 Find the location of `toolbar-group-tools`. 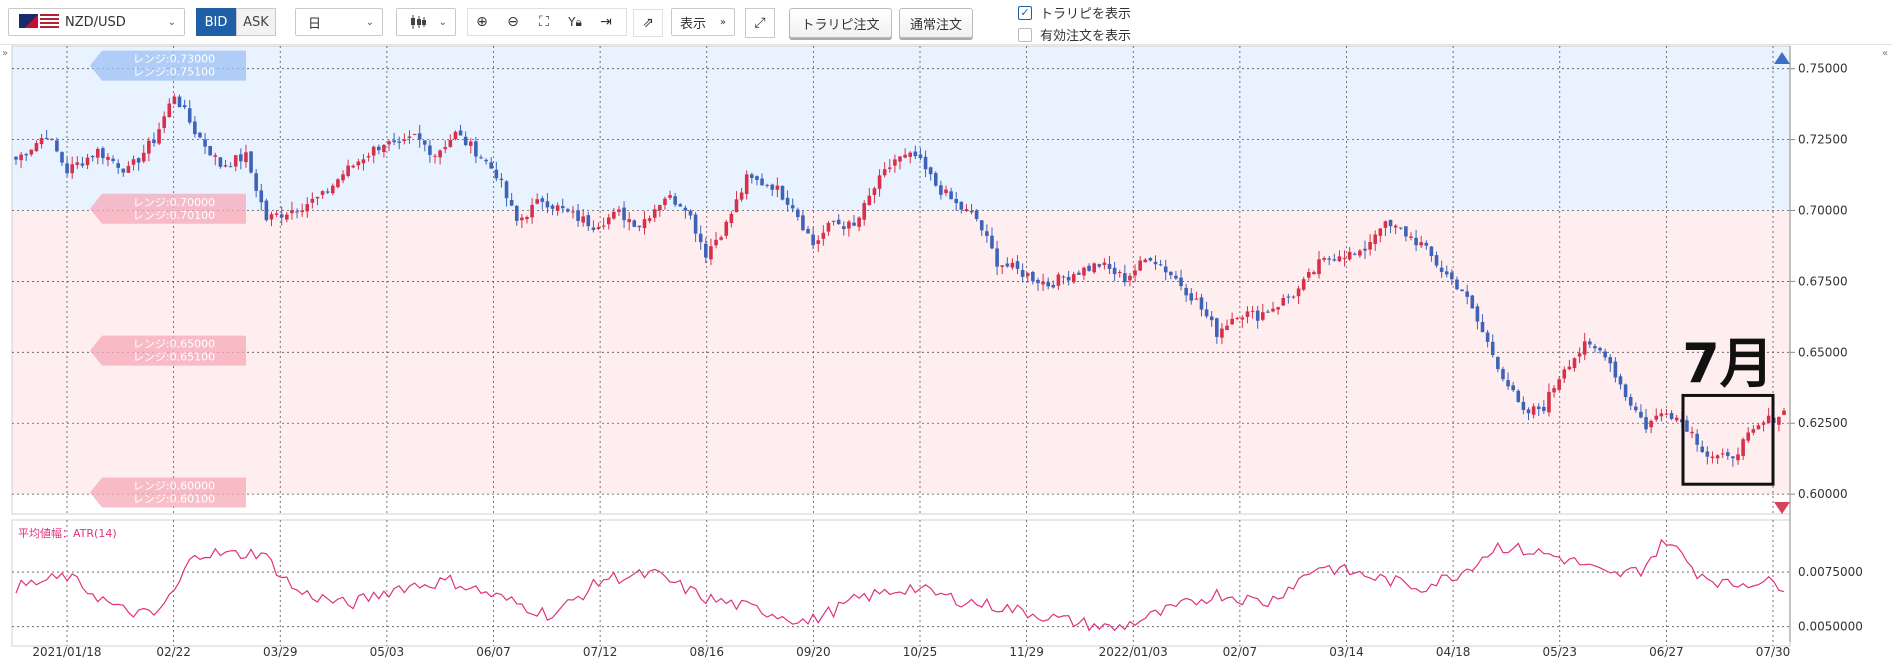

toolbar-group-tools is located at coordinates (547, 22).